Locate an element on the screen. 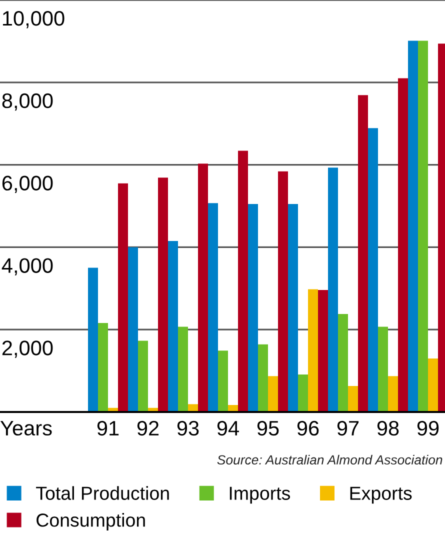 This screenshot has height=538, width=445. legend-label: Exports is located at coordinates (381, 495).